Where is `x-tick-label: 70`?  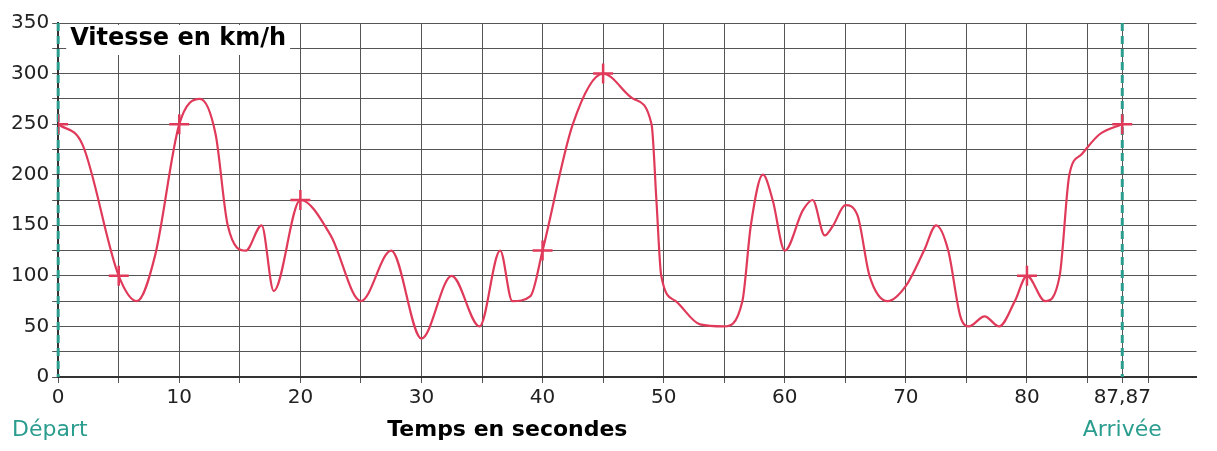
x-tick-label: 70 is located at coordinates (906, 396).